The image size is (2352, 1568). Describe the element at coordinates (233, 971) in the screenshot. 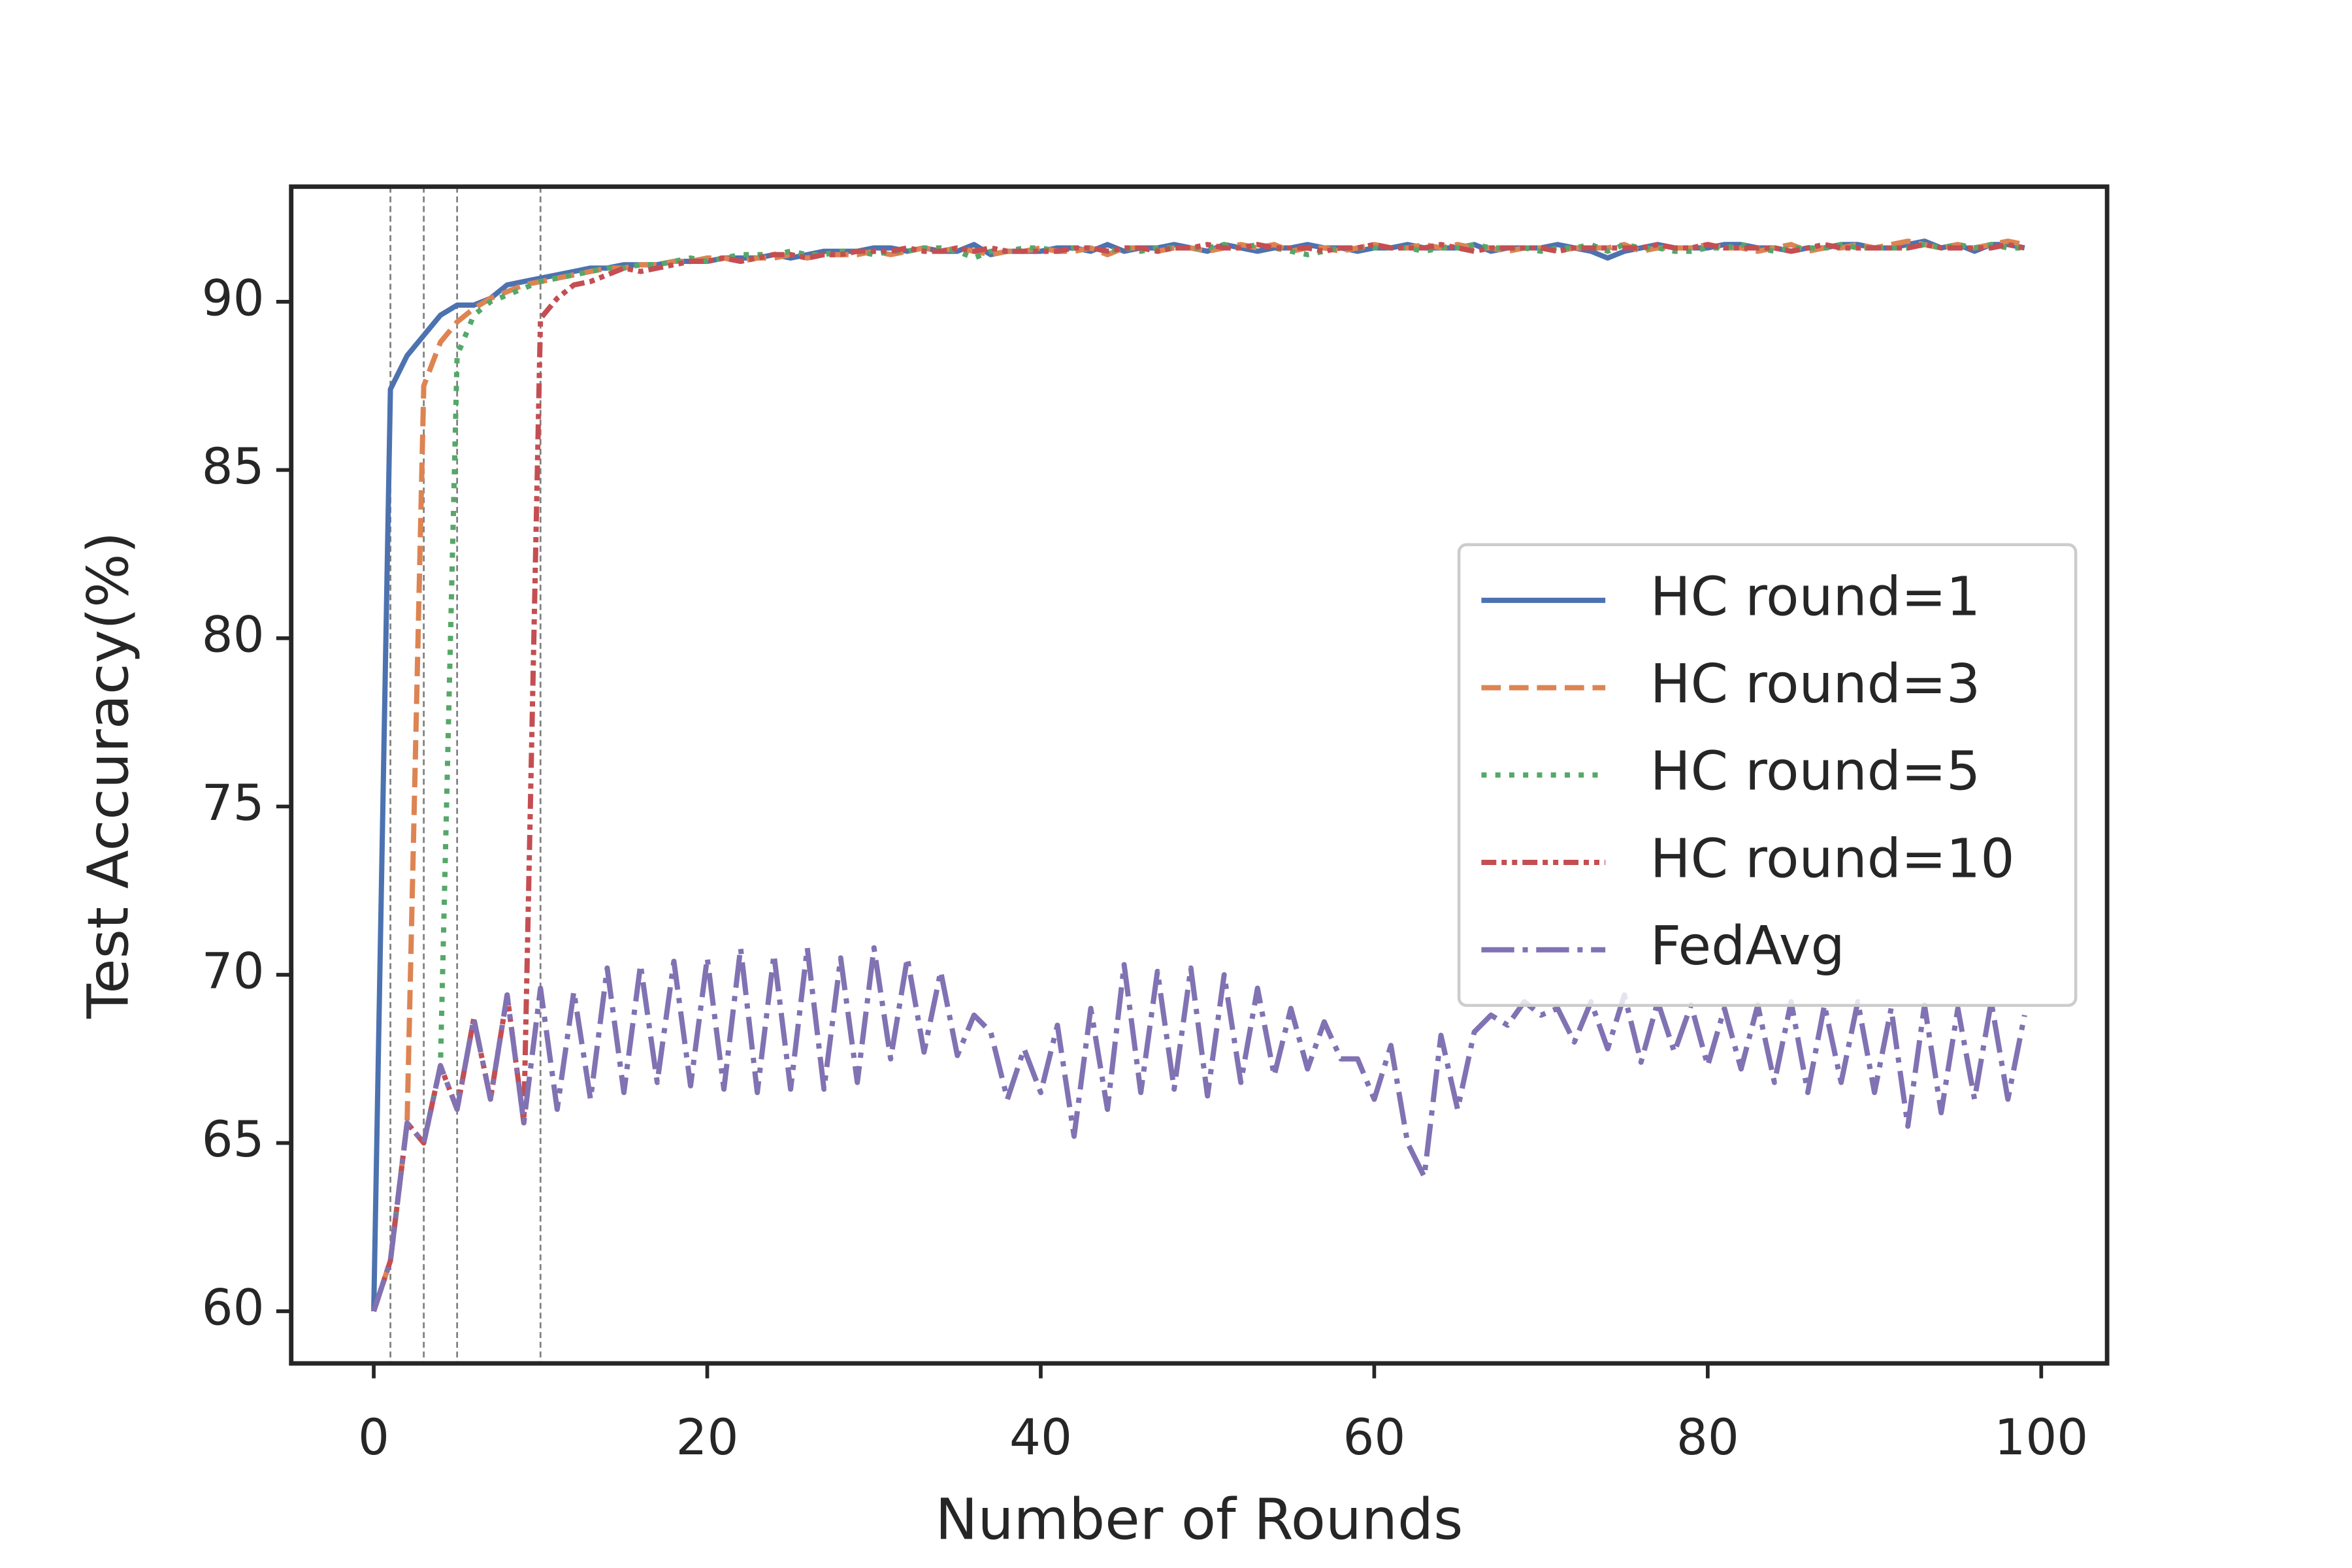

I see `y-tick-label: 70` at that location.